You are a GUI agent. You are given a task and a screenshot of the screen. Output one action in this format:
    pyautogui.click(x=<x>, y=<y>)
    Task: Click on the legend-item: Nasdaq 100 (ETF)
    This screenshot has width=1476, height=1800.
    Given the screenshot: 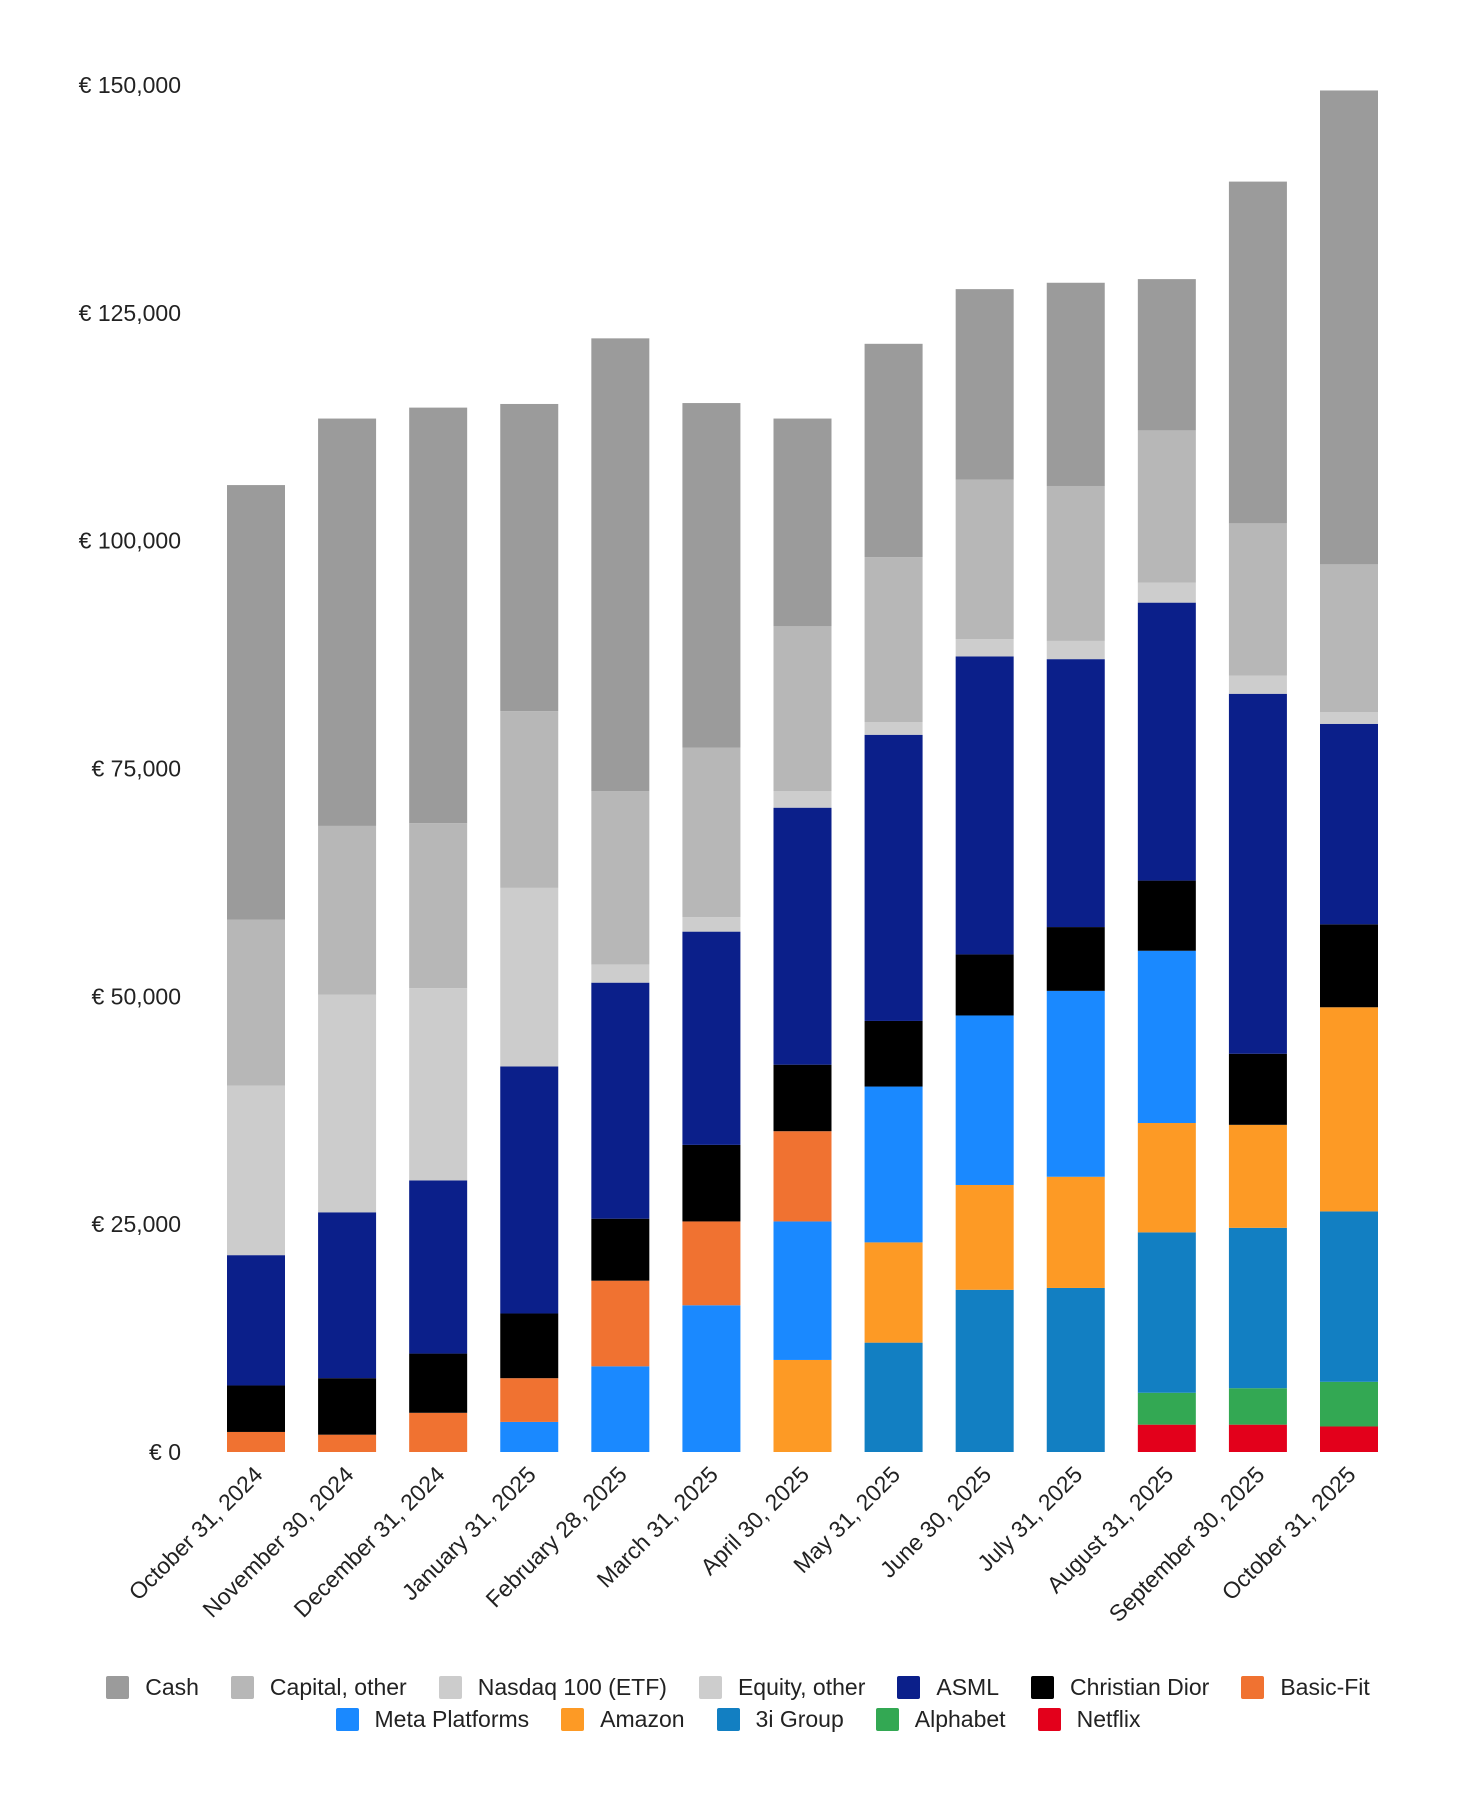 What is the action you would take?
    pyautogui.click(x=552, y=1687)
    